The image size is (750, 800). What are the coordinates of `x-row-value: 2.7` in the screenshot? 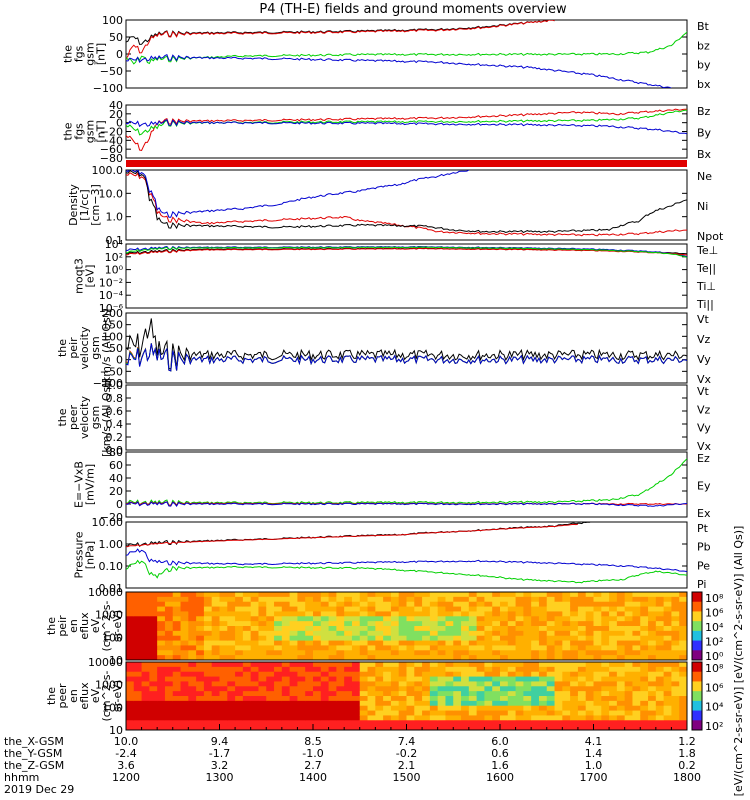 It's located at (313, 765).